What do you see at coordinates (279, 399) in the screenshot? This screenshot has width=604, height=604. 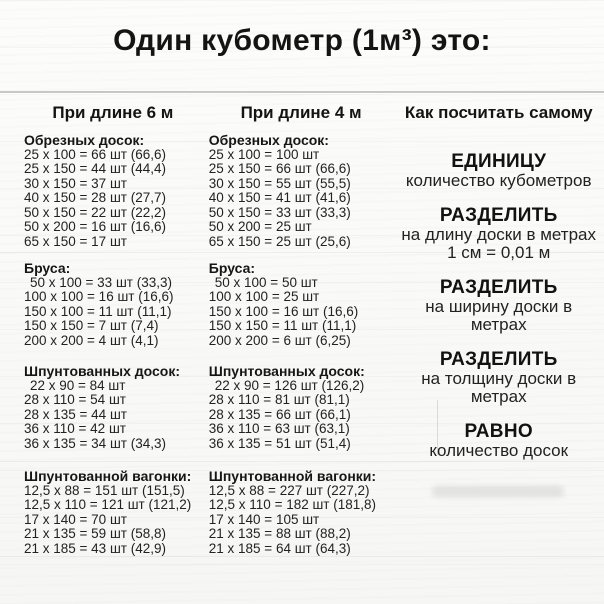 I see `board-row: 28 x 110 = 81 шт (81,1)` at bounding box center [279, 399].